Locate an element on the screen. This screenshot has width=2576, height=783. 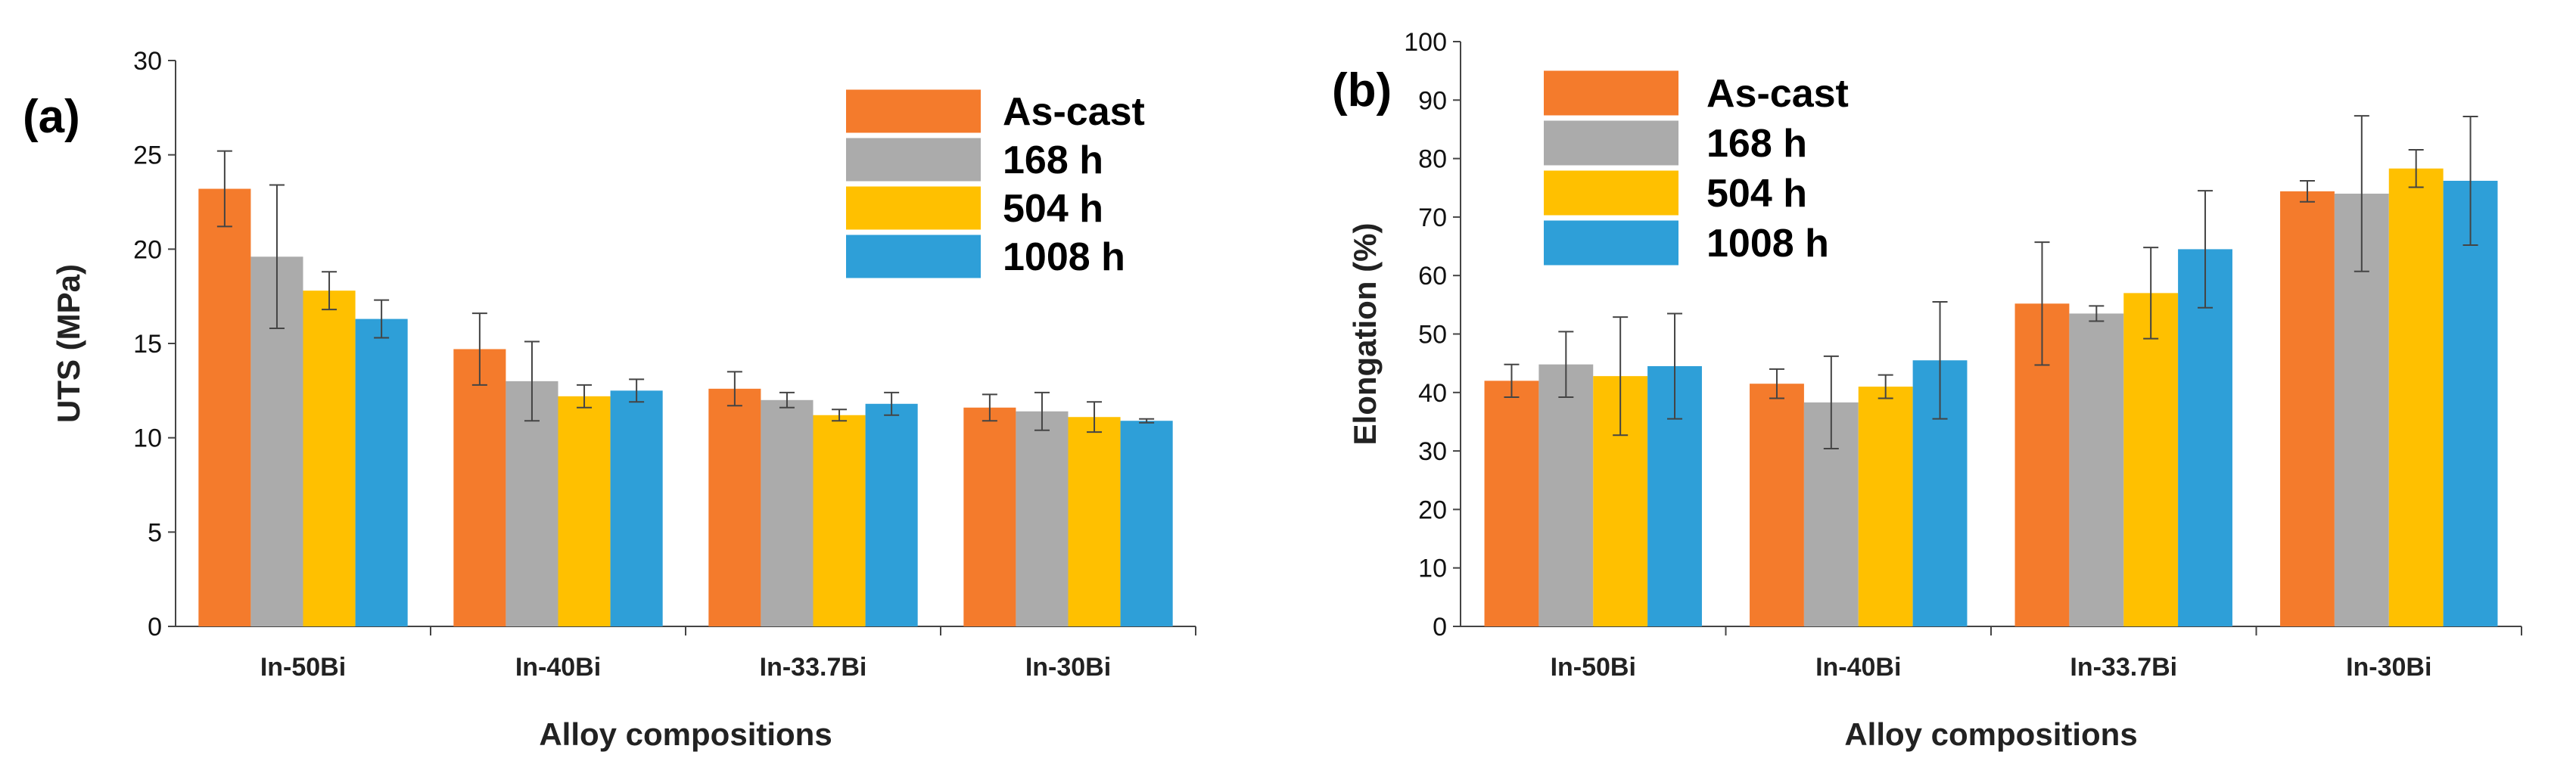
bar-1008-h-in-40bi is located at coordinates (636, 508).